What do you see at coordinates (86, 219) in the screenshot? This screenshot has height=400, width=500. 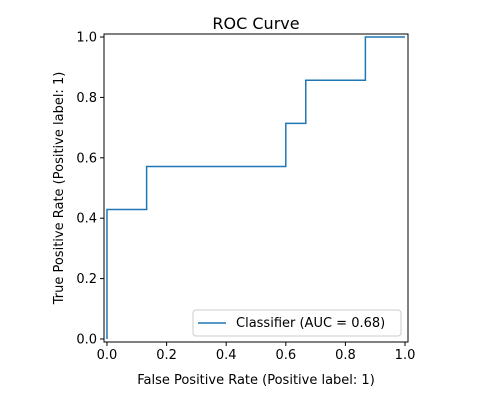 I see `y-tick-label: 0.4` at bounding box center [86, 219].